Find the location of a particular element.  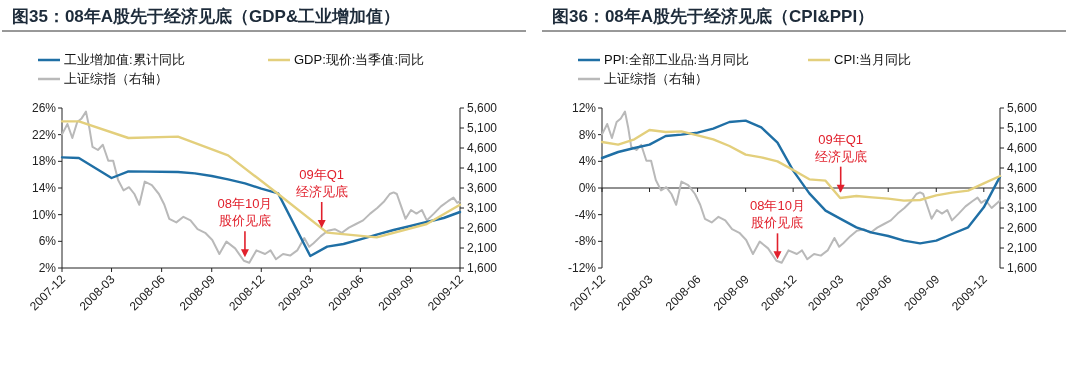

legend-label: PPI:全部工业品:当月同比 is located at coordinates (677, 59).